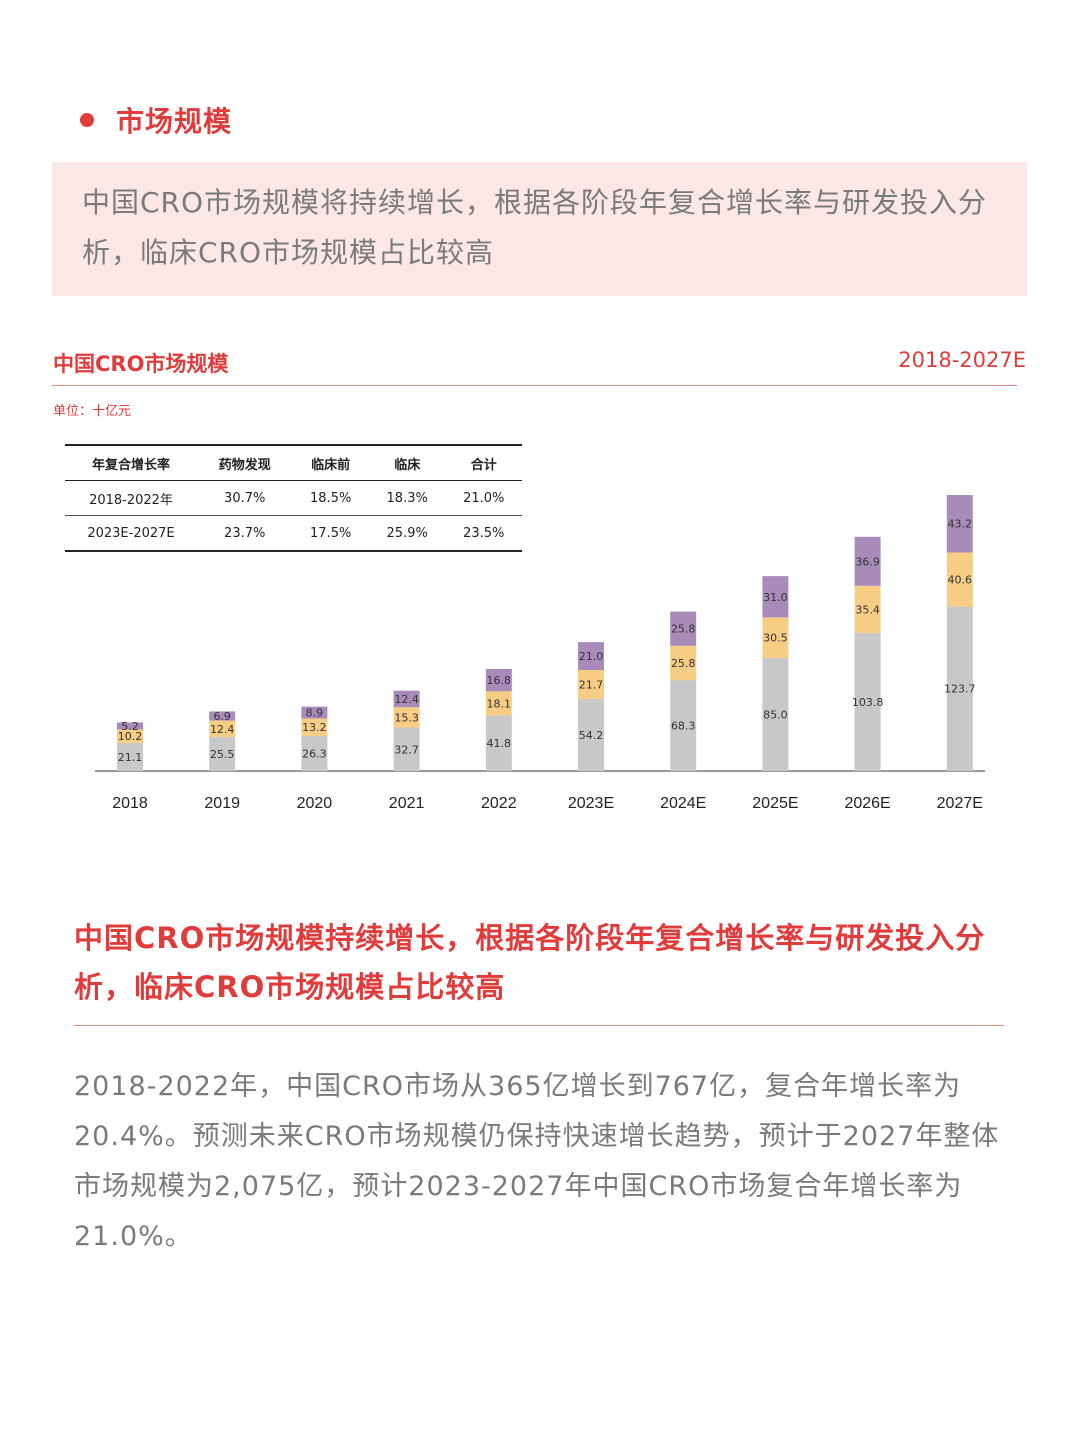 The width and height of the screenshot is (1080, 1443). What do you see at coordinates (330, 533) in the screenshot?
I see `table-cell: 17.5%` at bounding box center [330, 533].